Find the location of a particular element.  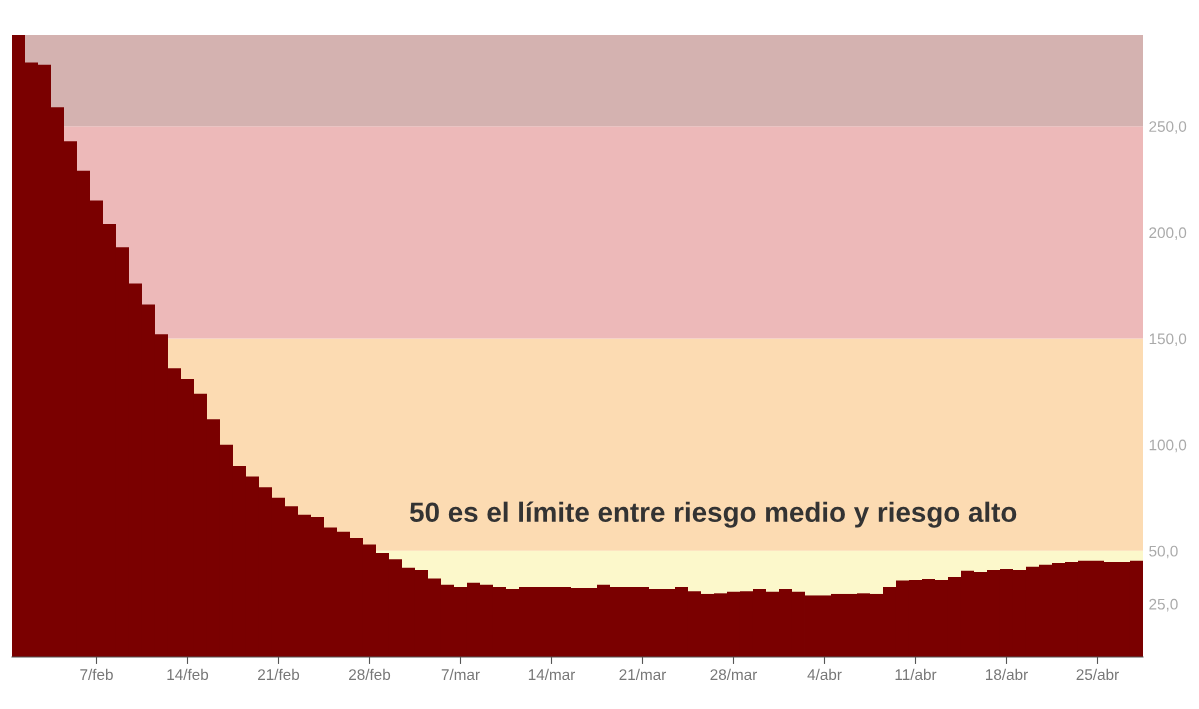

y-tick-label: 250,0 is located at coordinates (1168, 127).